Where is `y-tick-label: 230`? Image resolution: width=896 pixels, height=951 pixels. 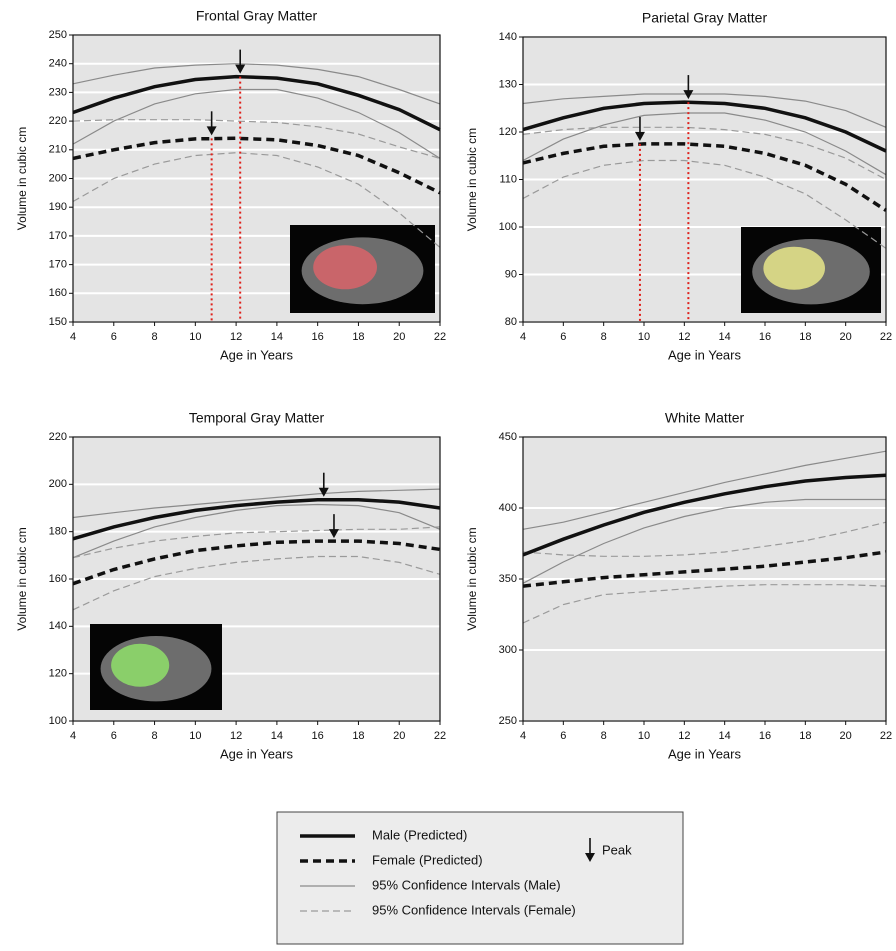
y-tick-label: 230 is located at coordinates (58, 92).